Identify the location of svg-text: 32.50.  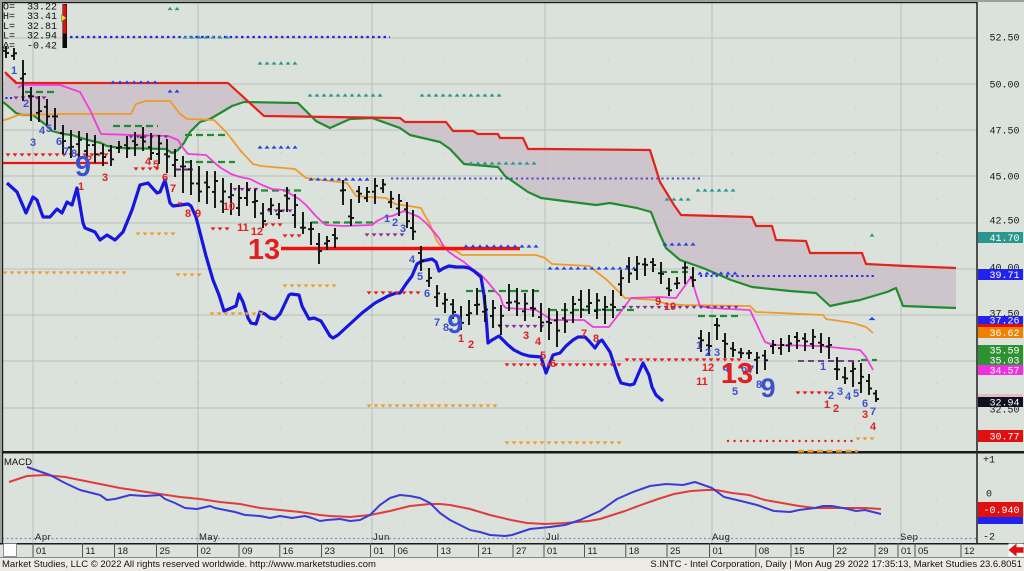
(1004, 411).